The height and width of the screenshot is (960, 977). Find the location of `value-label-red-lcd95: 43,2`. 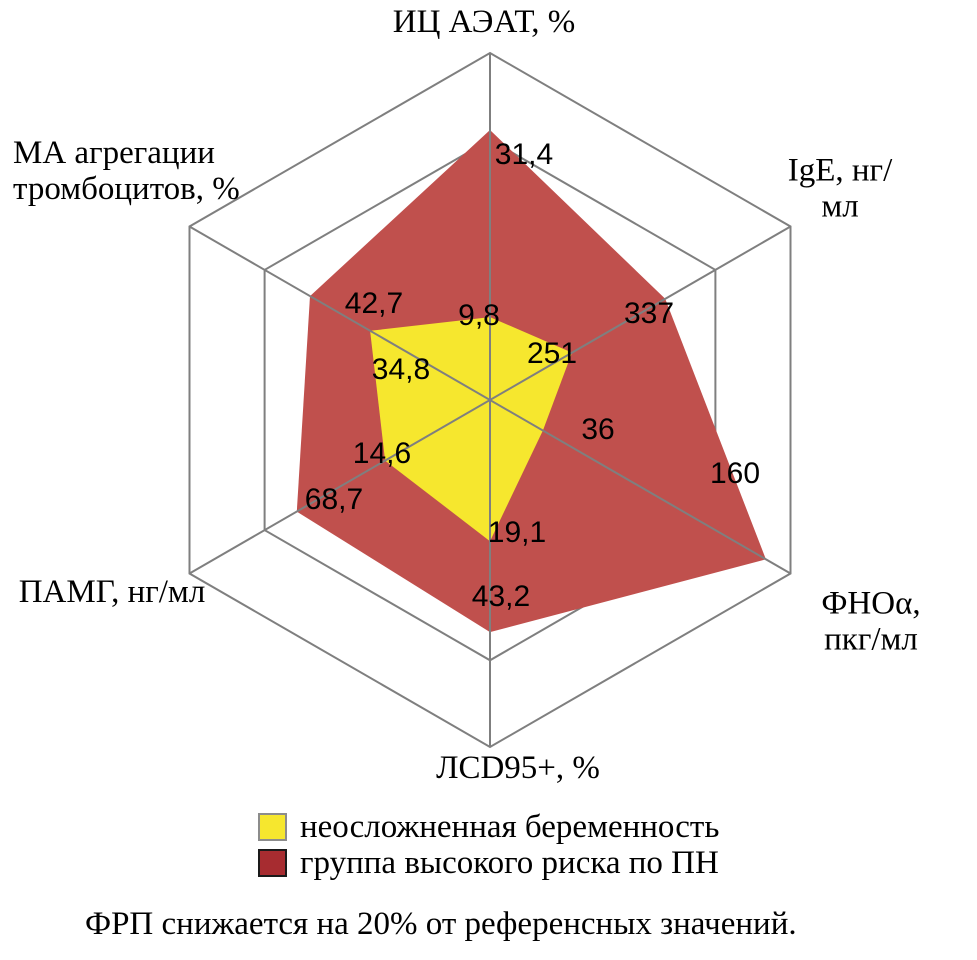

value-label-red-lcd95: 43,2 is located at coordinates (501, 596).